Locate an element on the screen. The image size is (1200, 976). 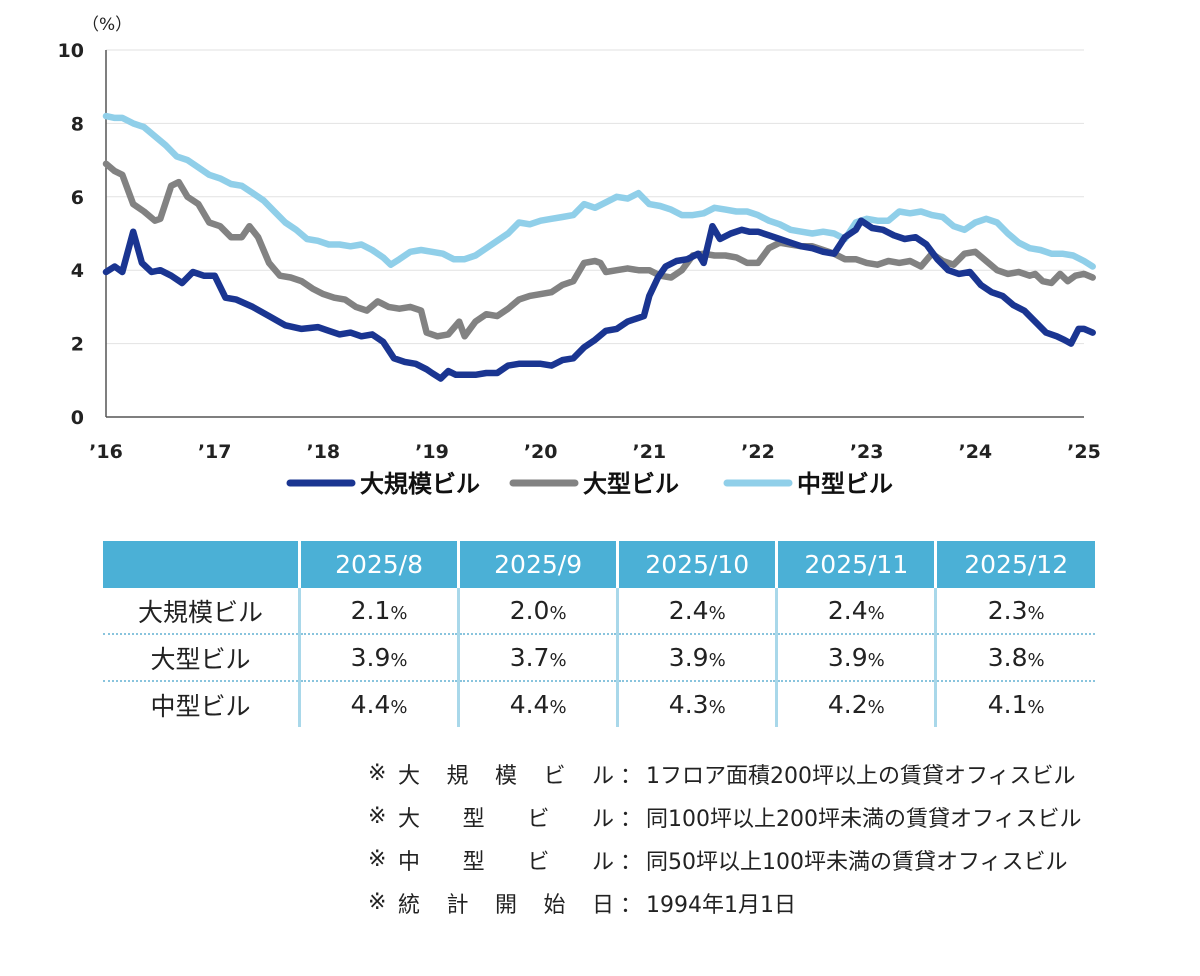
y-tick-label-4: 4 is located at coordinates (77, 271).